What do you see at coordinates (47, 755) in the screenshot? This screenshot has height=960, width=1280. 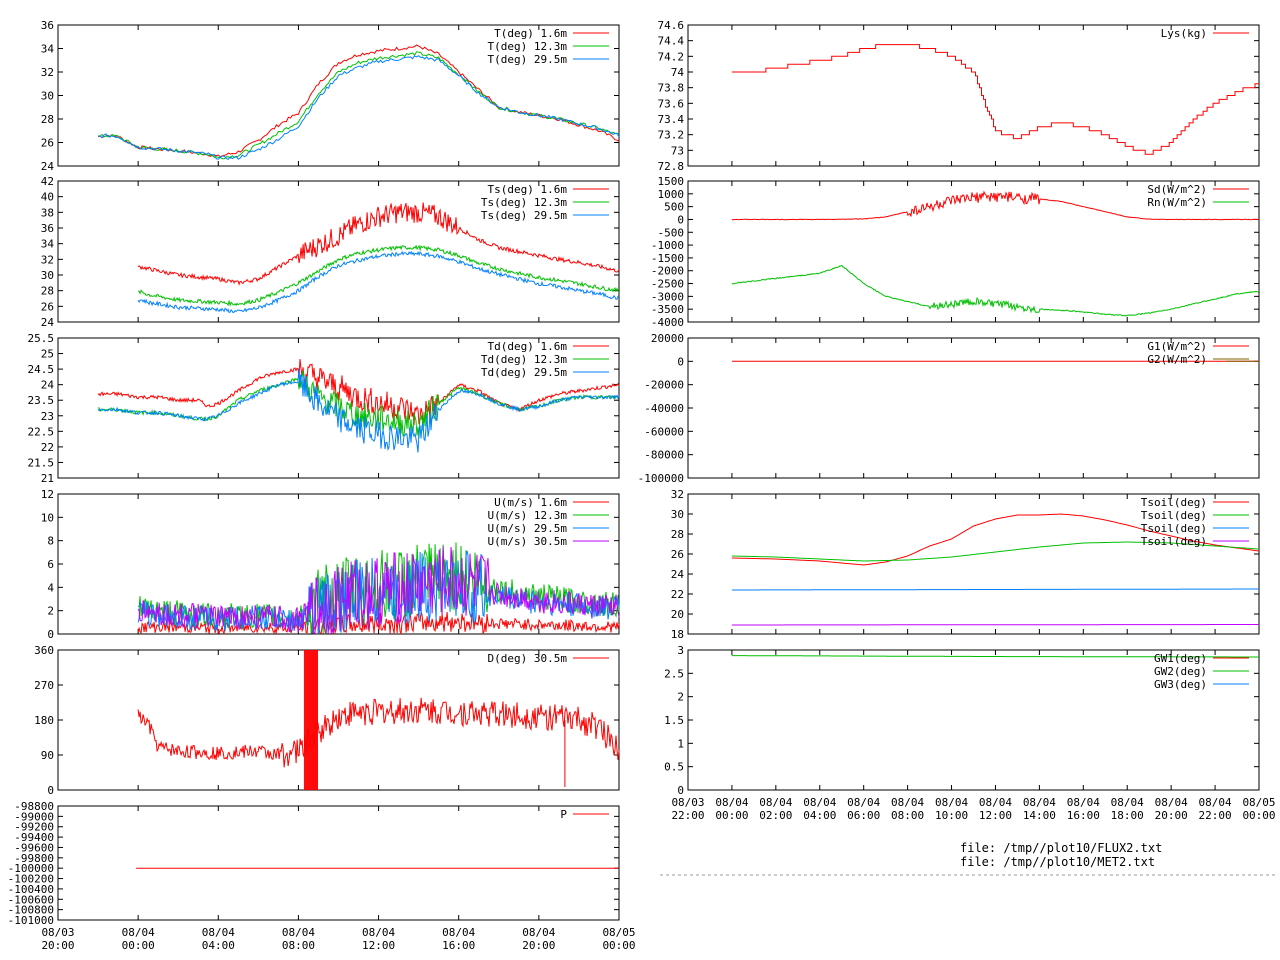 I see `y-tick-label: 90` at bounding box center [47, 755].